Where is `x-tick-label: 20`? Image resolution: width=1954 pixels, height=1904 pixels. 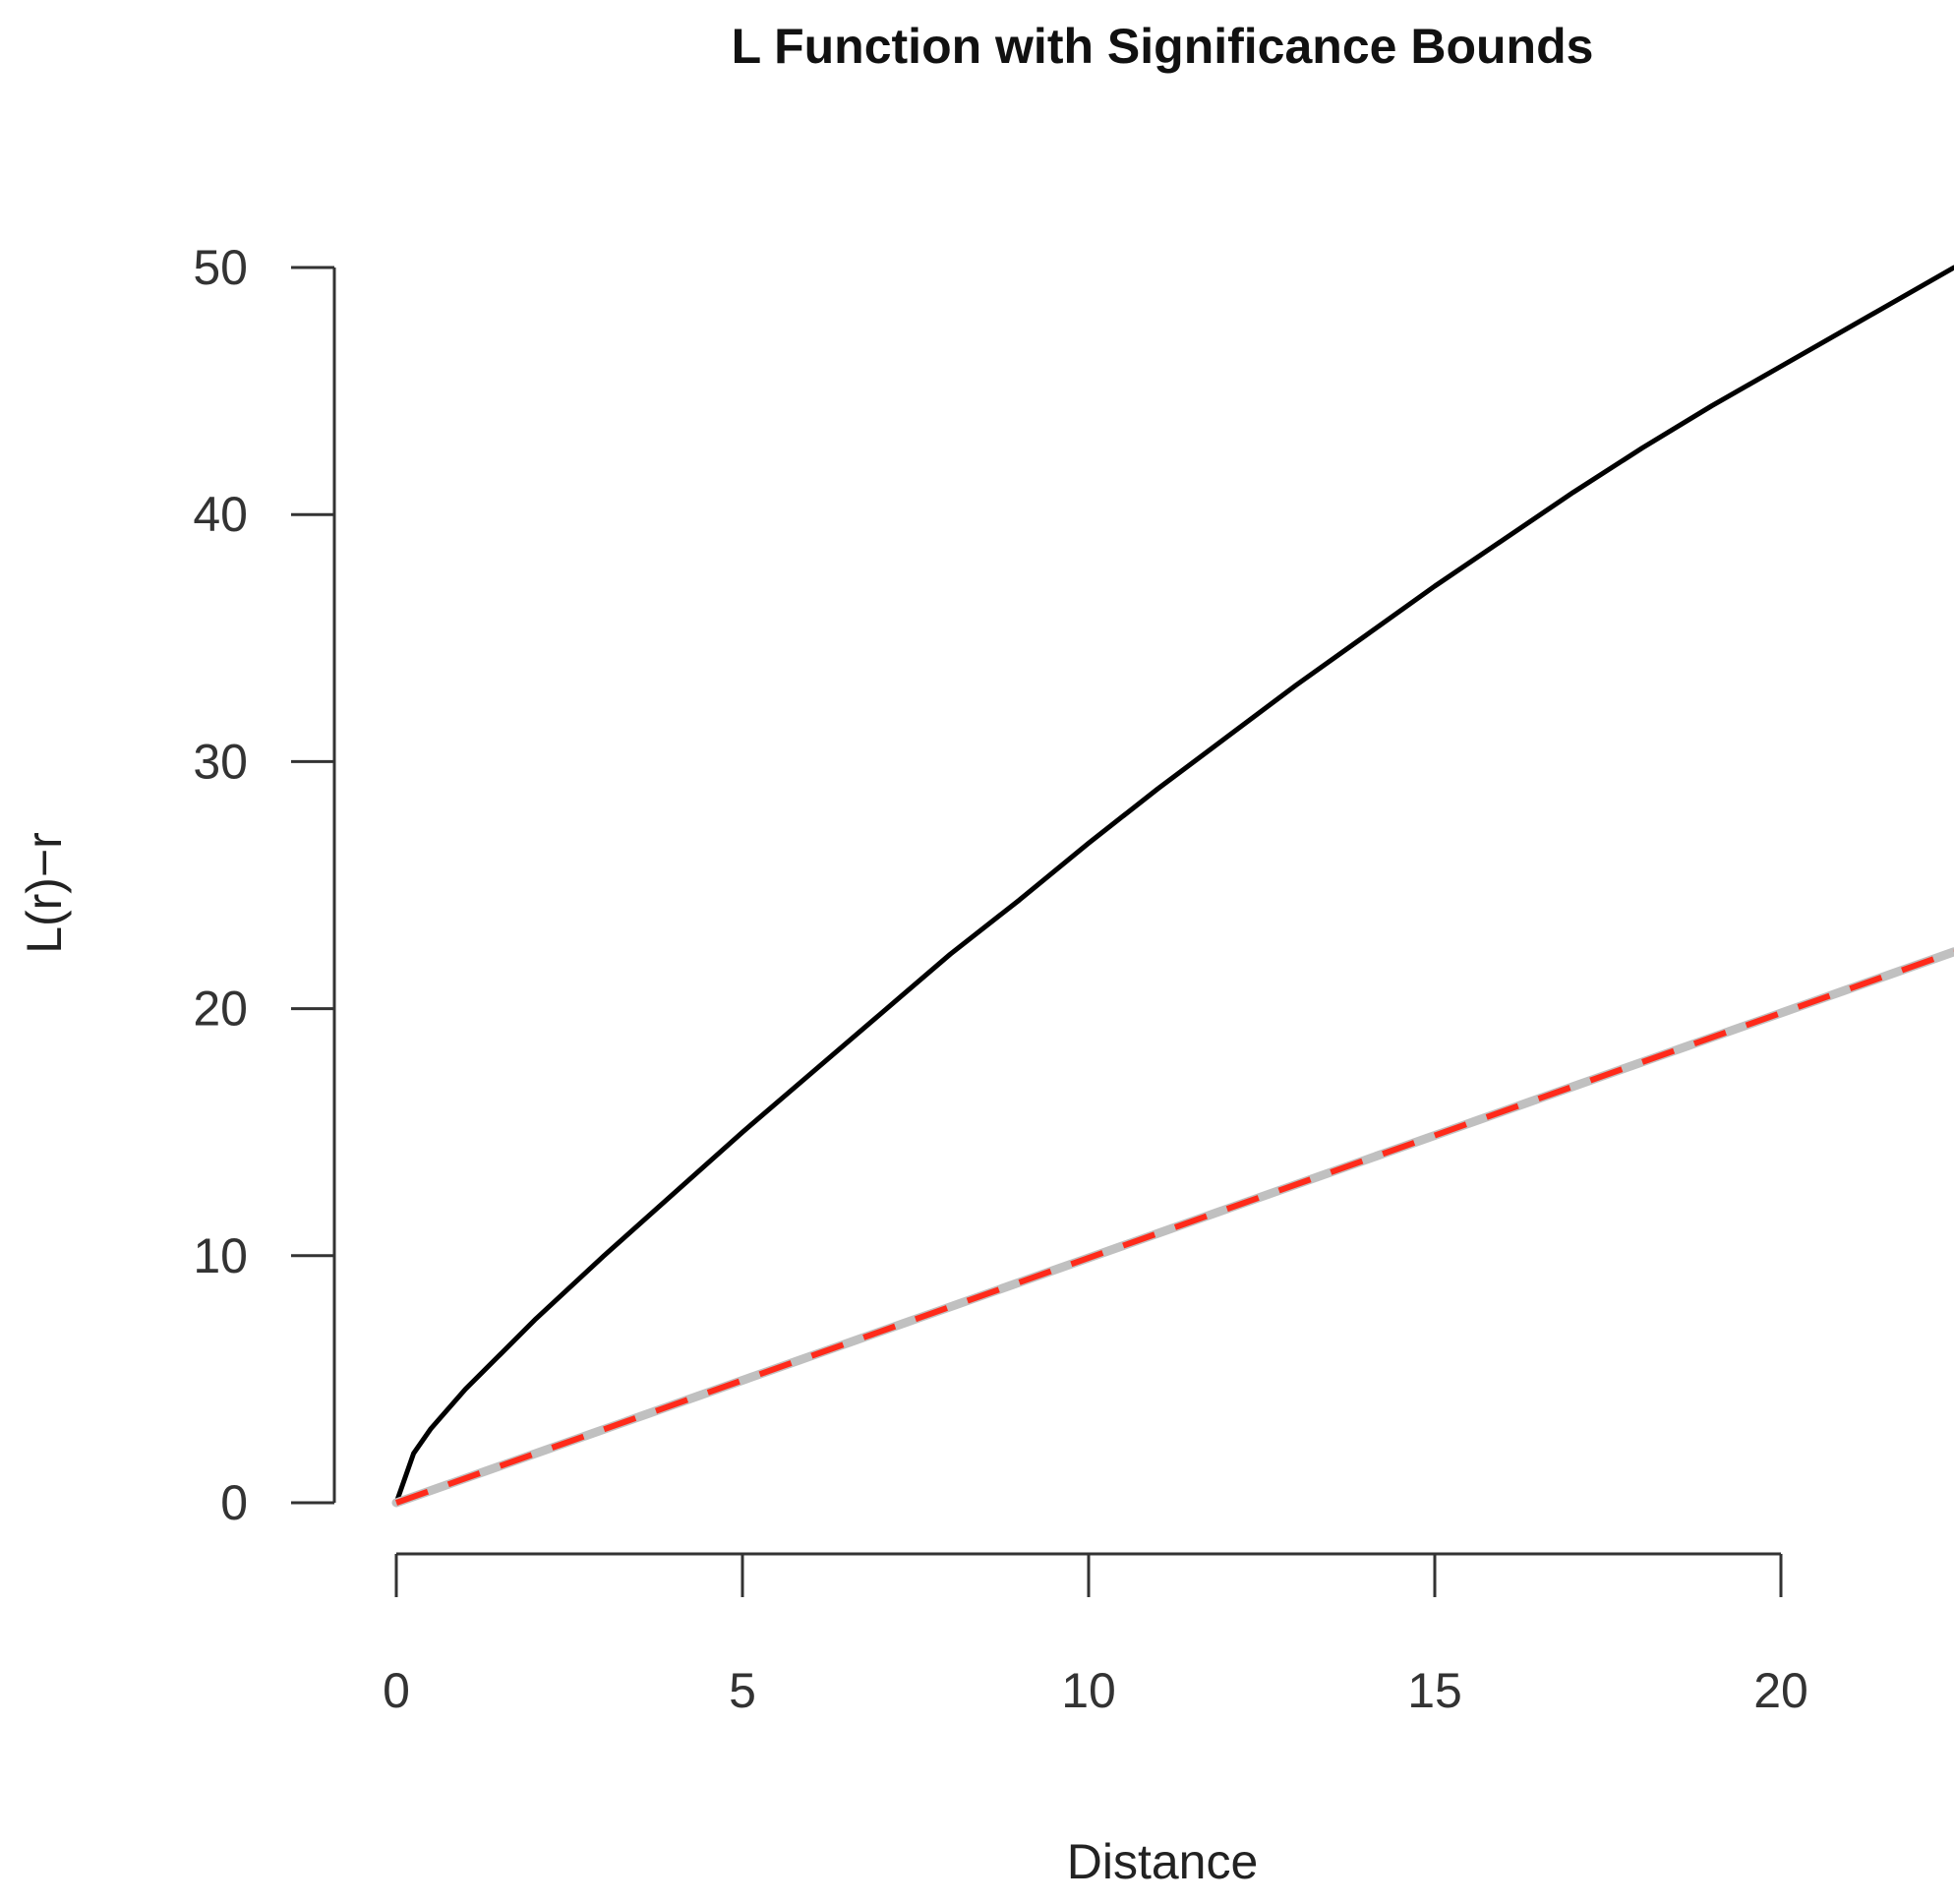
x-tick-label: 20 is located at coordinates (1780, 1690).